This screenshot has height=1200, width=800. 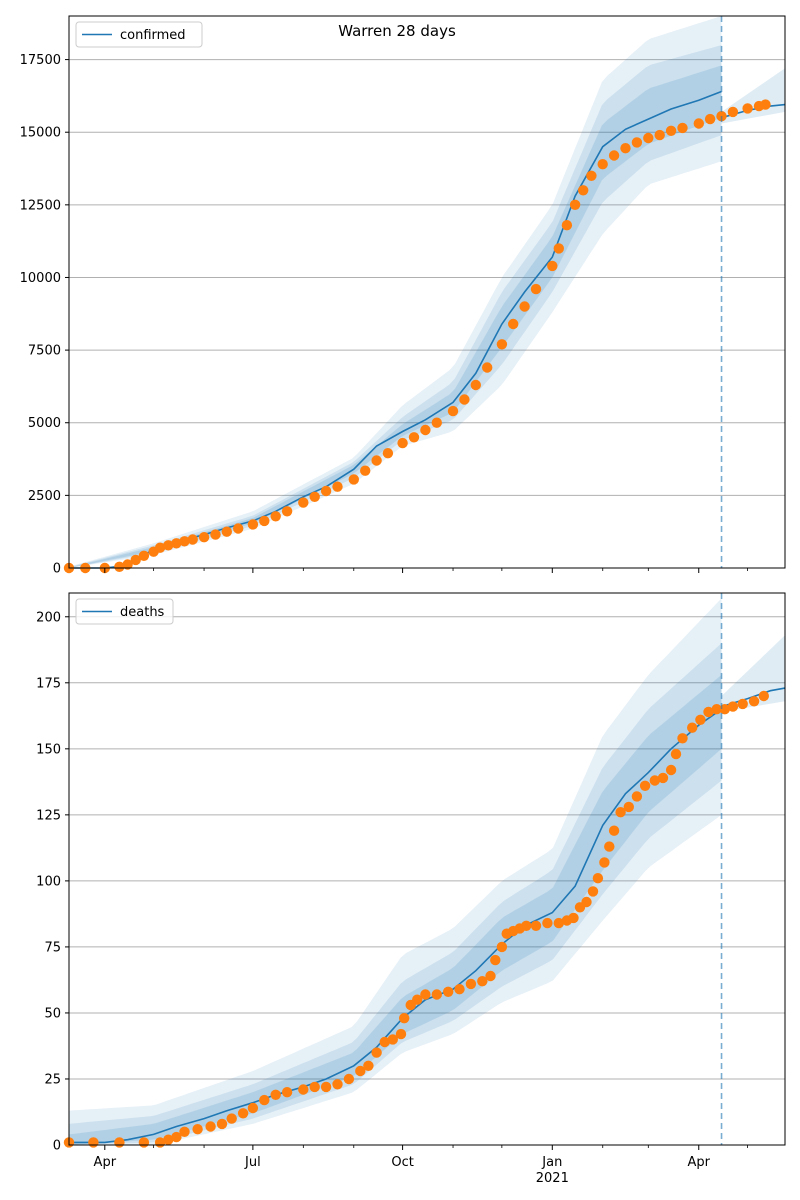 I want to click on y-tick-label: 125, so click(x=48, y=815).